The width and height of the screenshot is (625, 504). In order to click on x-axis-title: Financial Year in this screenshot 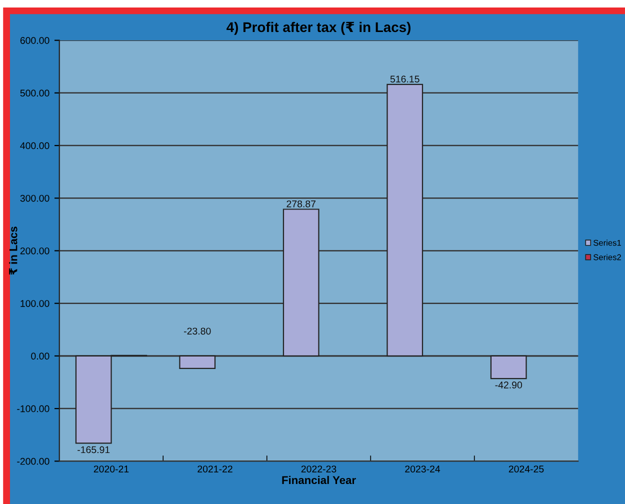, I will do `click(319, 480)`.